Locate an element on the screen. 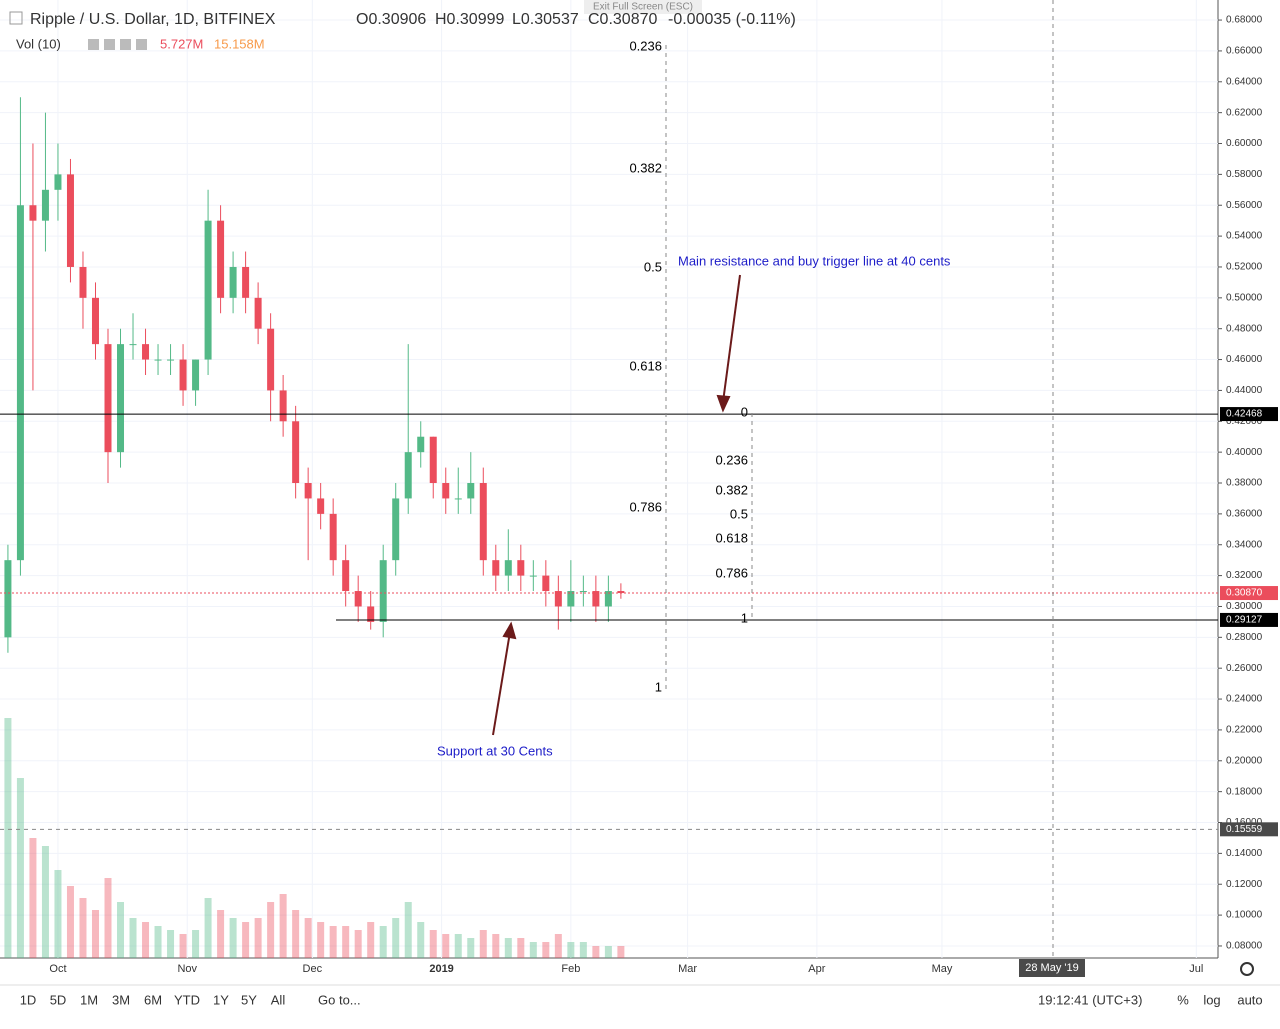 Image resolution: width=1280 pixels, height=1029 pixels. y-tick-label: 0.34000 is located at coordinates (1244, 544).